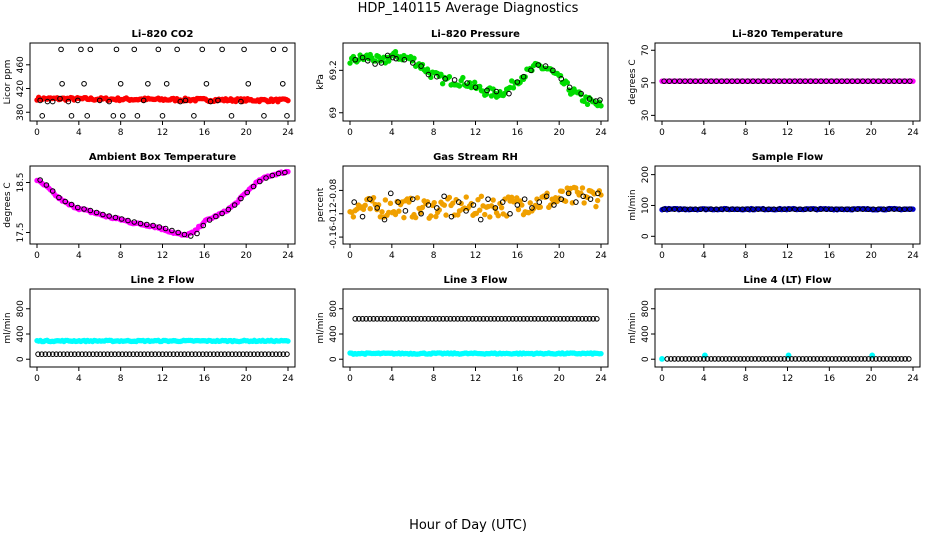 This screenshot has width=936, height=540. What do you see at coordinates (646, 83) in the screenshot?
I see `y-tick-label: 50` at bounding box center [646, 83].